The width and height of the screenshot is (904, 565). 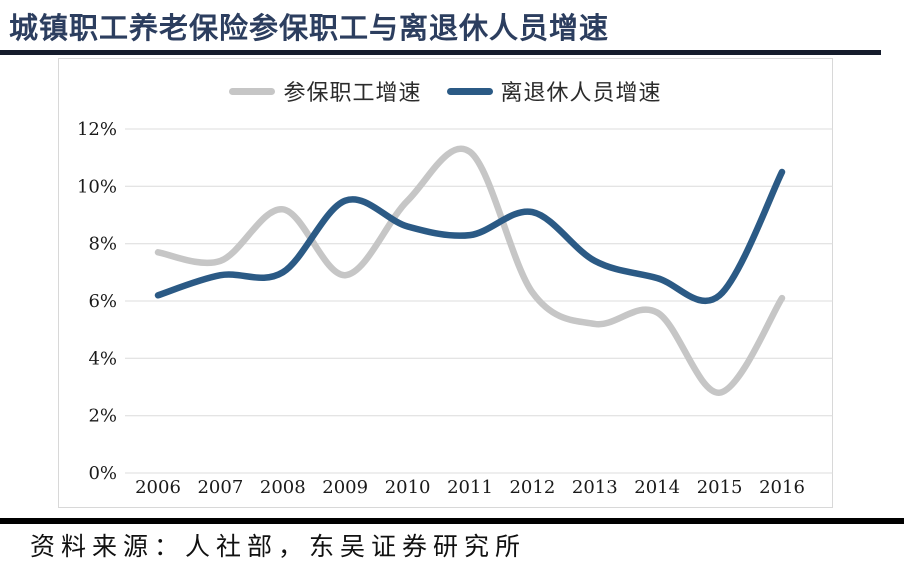 I want to click on chart-title: 城镇职工养老保险参保职工与离退休人员增速, so click(x=309, y=28).